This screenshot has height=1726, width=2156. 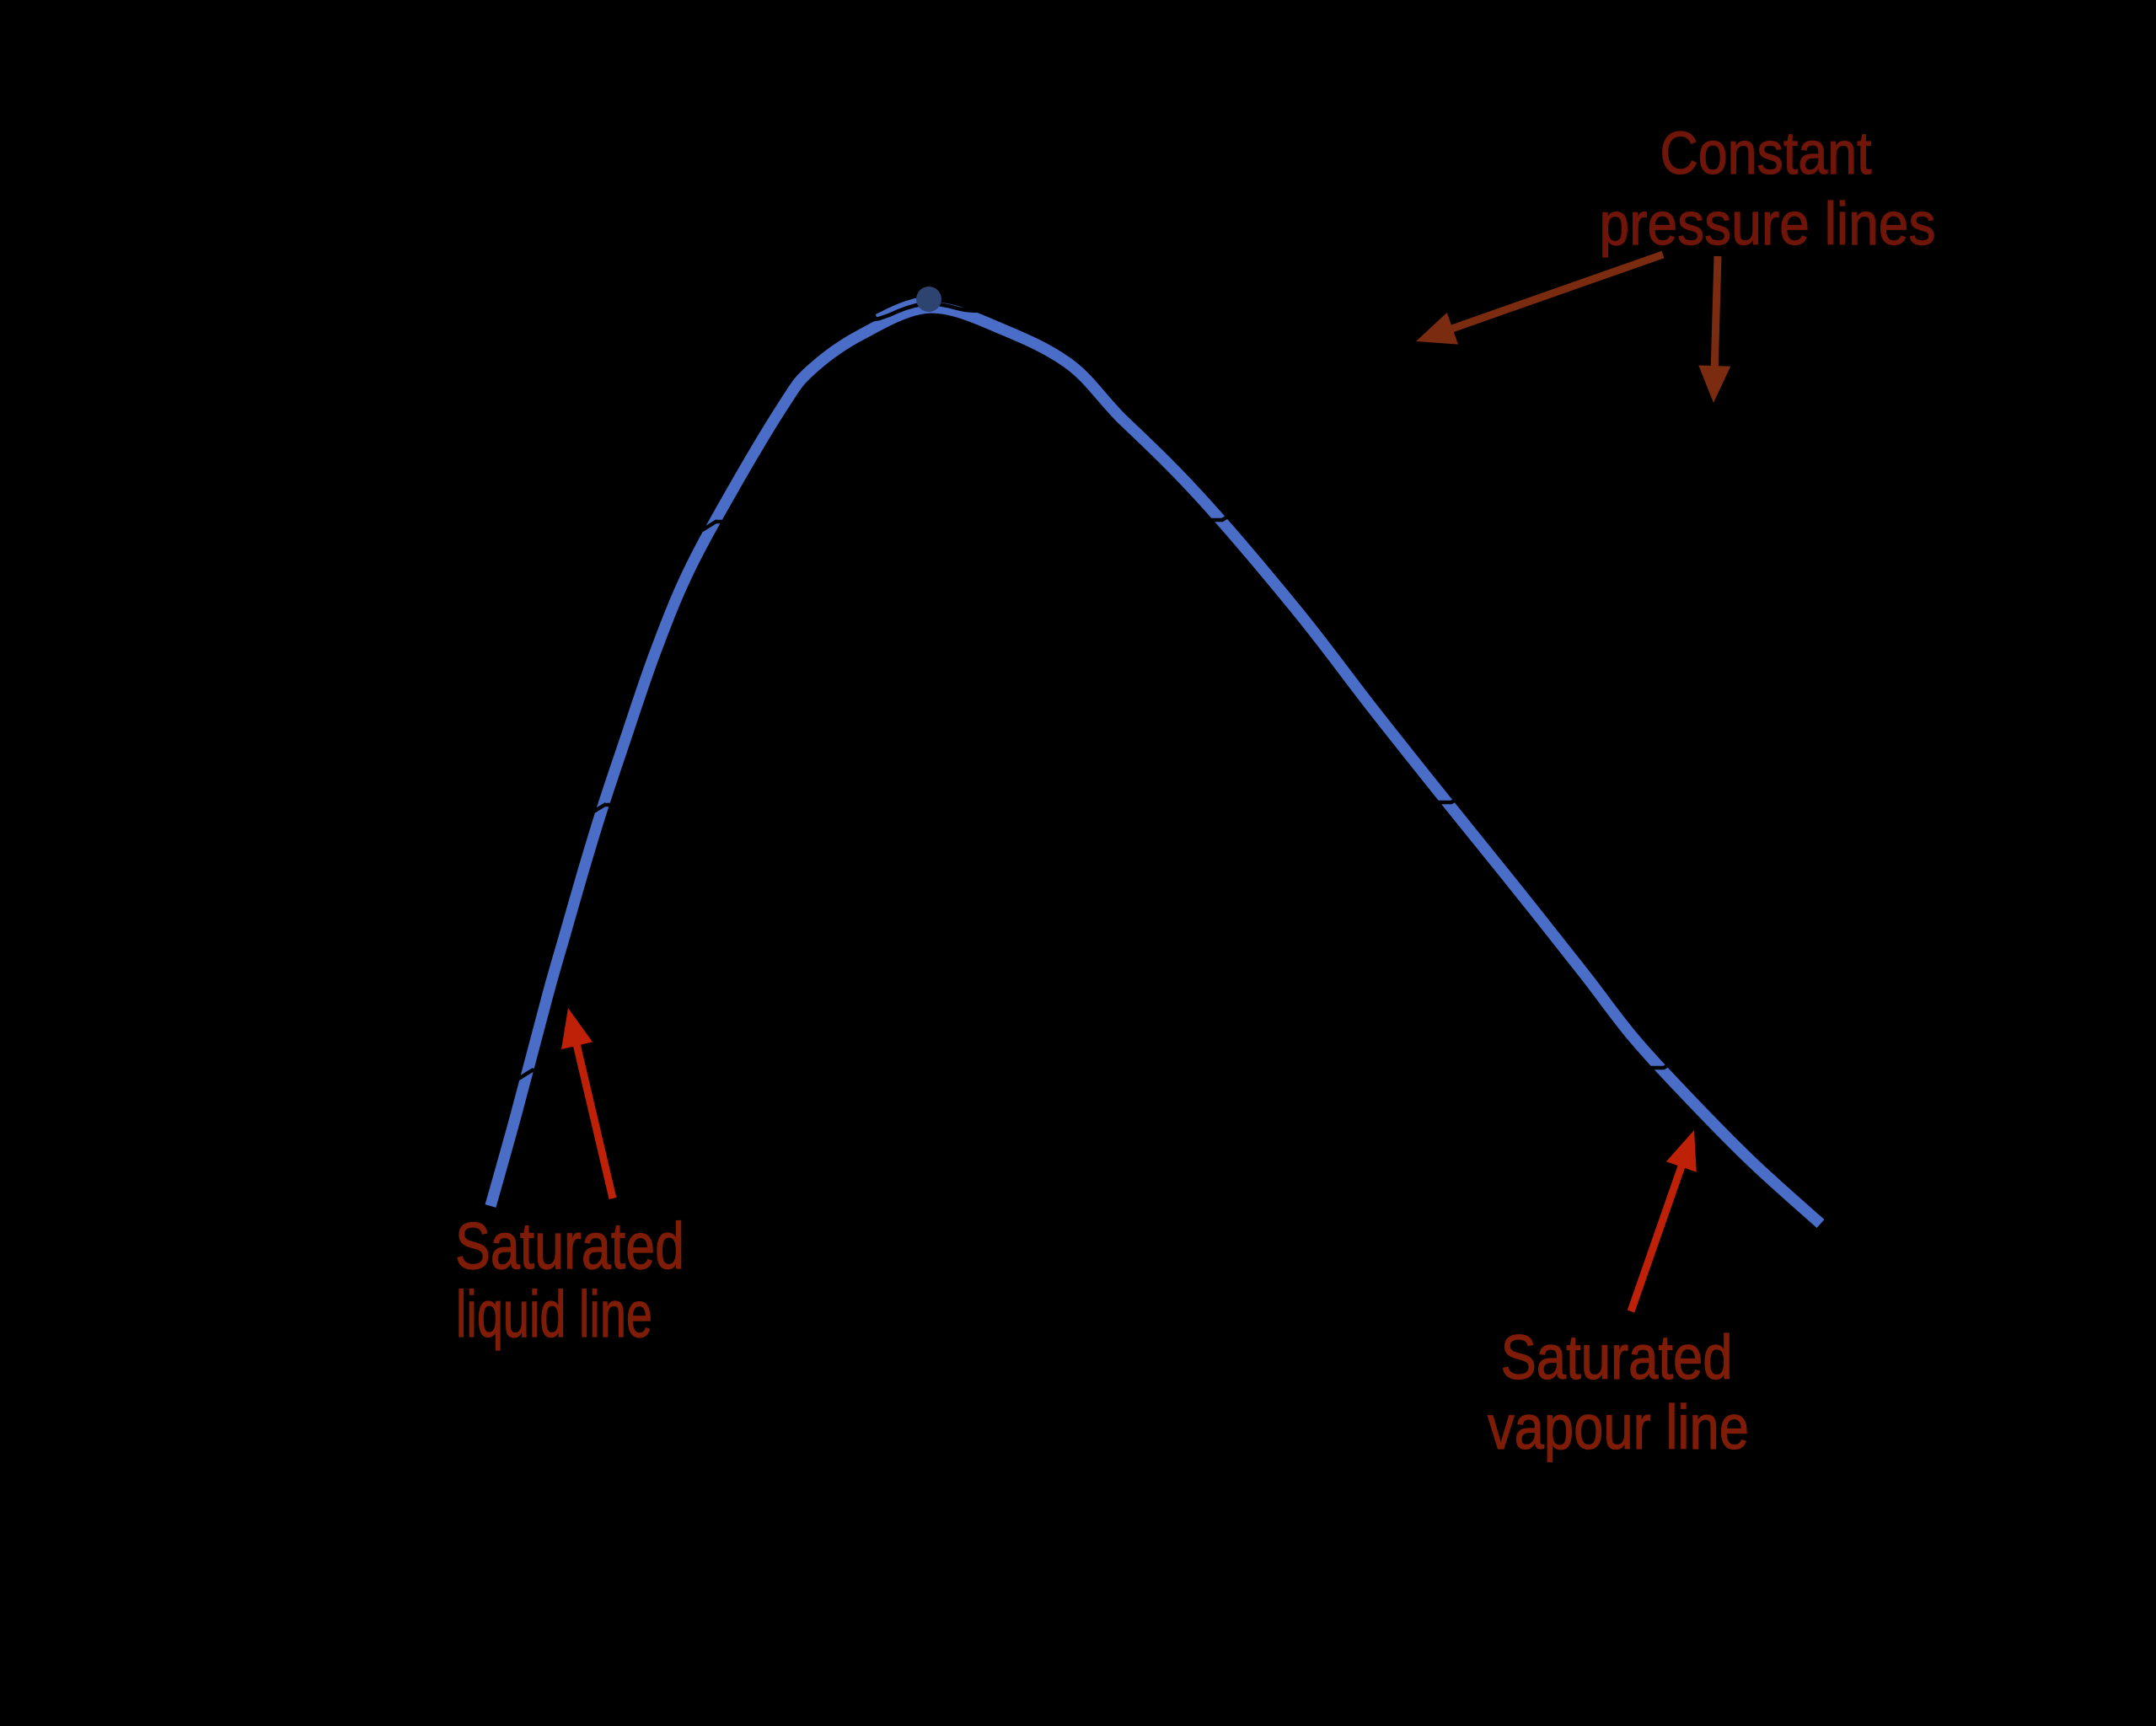 What do you see at coordinates (1766, 154) in the screenshot?
I see `svg-text: Constant` at bounding box center [1766, 154].